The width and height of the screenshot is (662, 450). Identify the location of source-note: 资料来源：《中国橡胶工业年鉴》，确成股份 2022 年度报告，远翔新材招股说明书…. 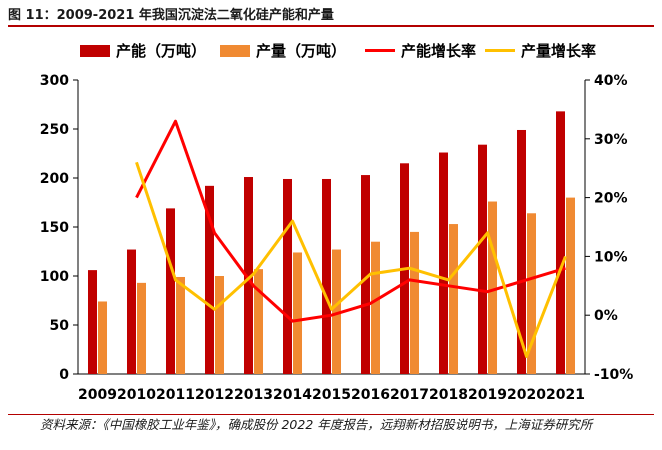
(316, 424).